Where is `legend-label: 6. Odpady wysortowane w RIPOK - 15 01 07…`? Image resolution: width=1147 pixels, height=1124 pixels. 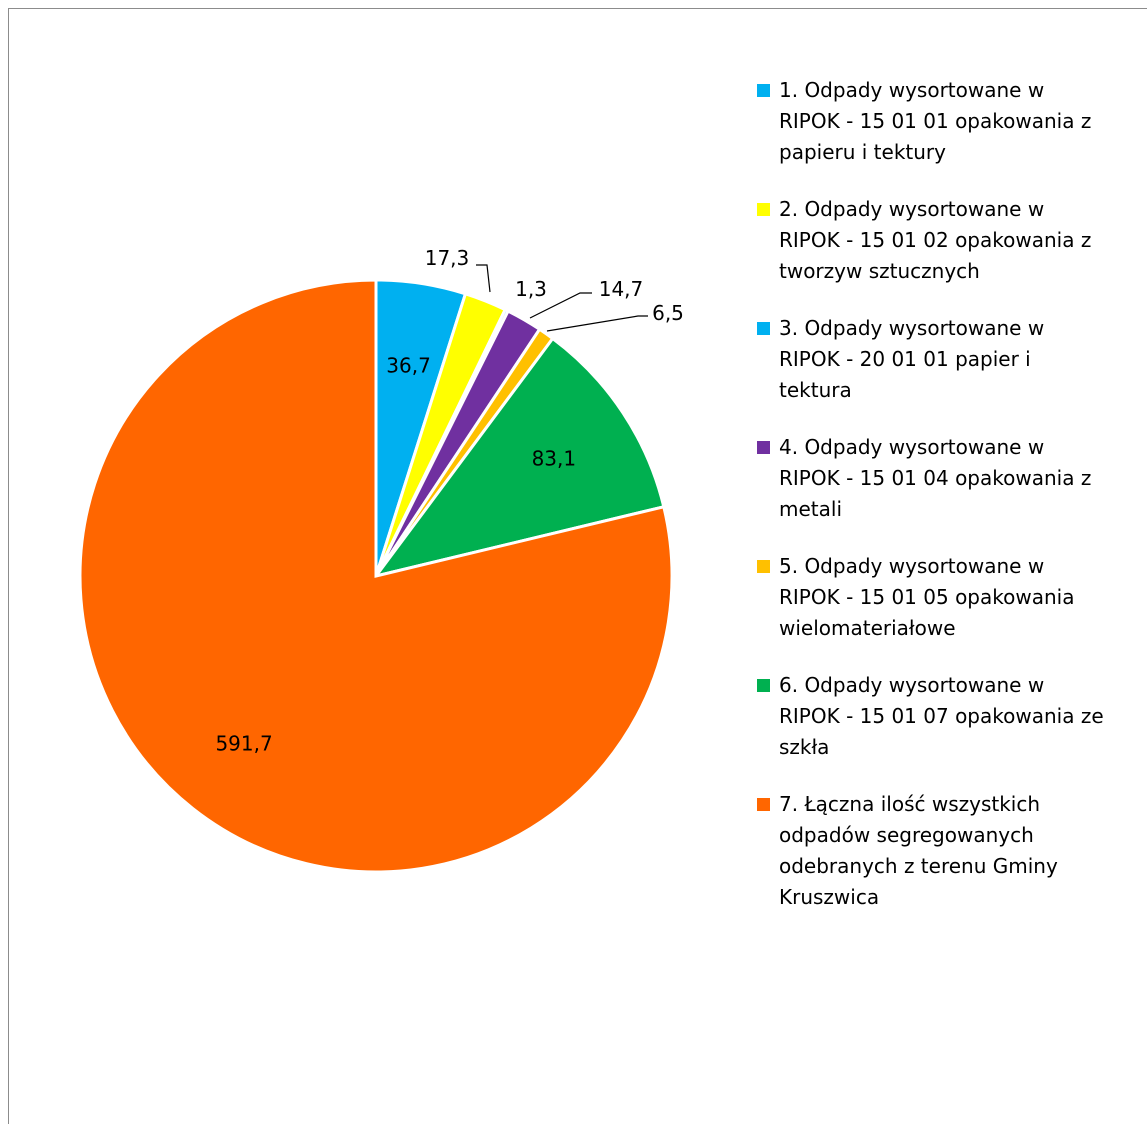 legend-label: 6. Odpady wysortowane w RIPOK - 15 01 07… is located at coordinates (941, 716).